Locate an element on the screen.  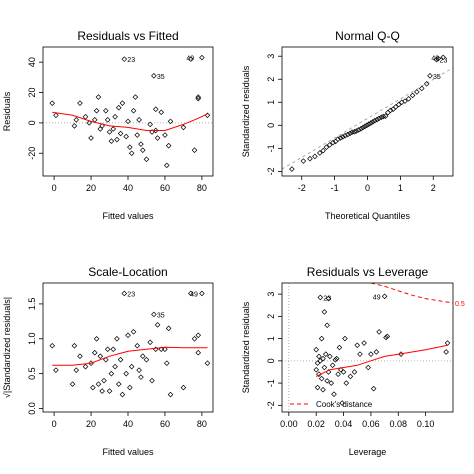
x-tick-label: 0.02 is located at coordinates (316, 424).